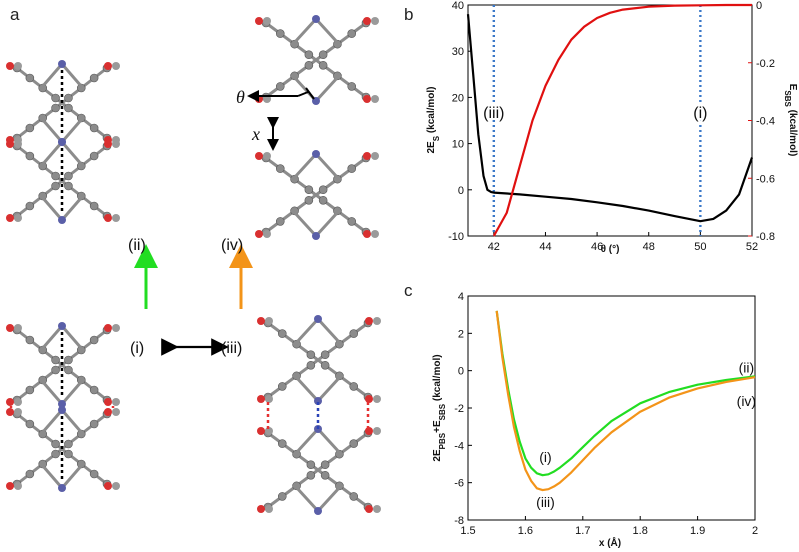 Image resolution: width=799 pixels, height=552 pixels. What do you see at coordinates (545, 247) in the screenshot?
I see `x-tick-label-b: 44` at bounding box center [545, 247].